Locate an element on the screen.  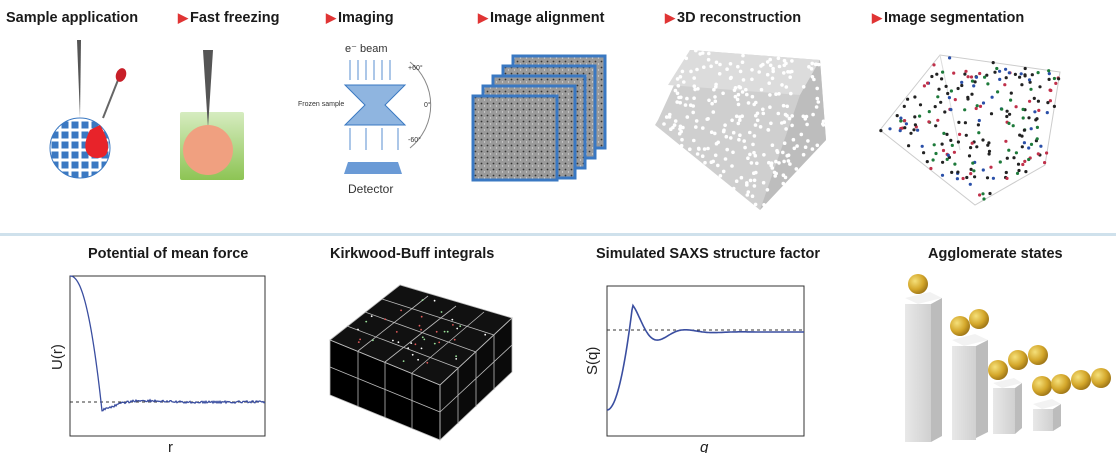
section-divider is located at coordinates (558, 234).